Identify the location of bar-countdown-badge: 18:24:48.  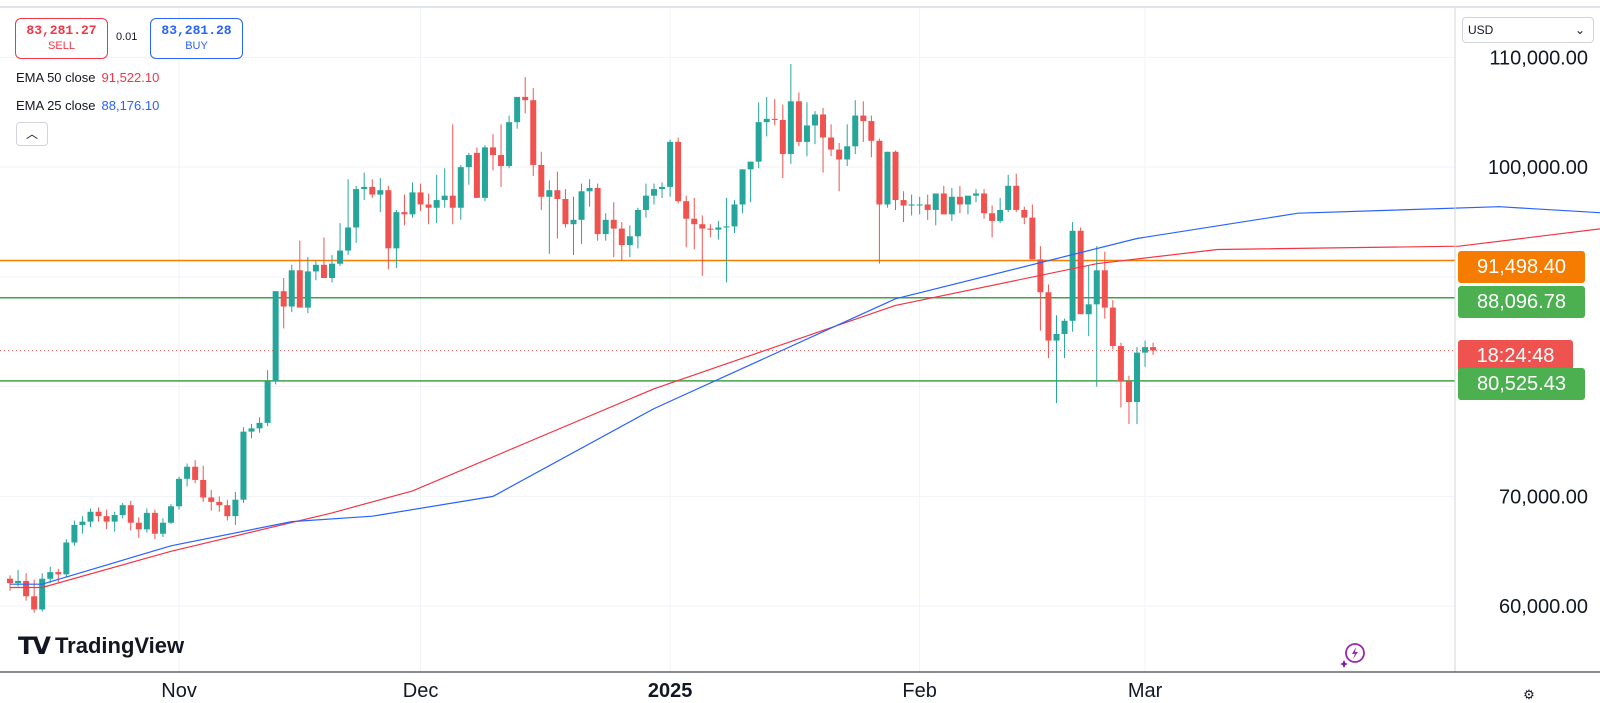
(1515, 356).